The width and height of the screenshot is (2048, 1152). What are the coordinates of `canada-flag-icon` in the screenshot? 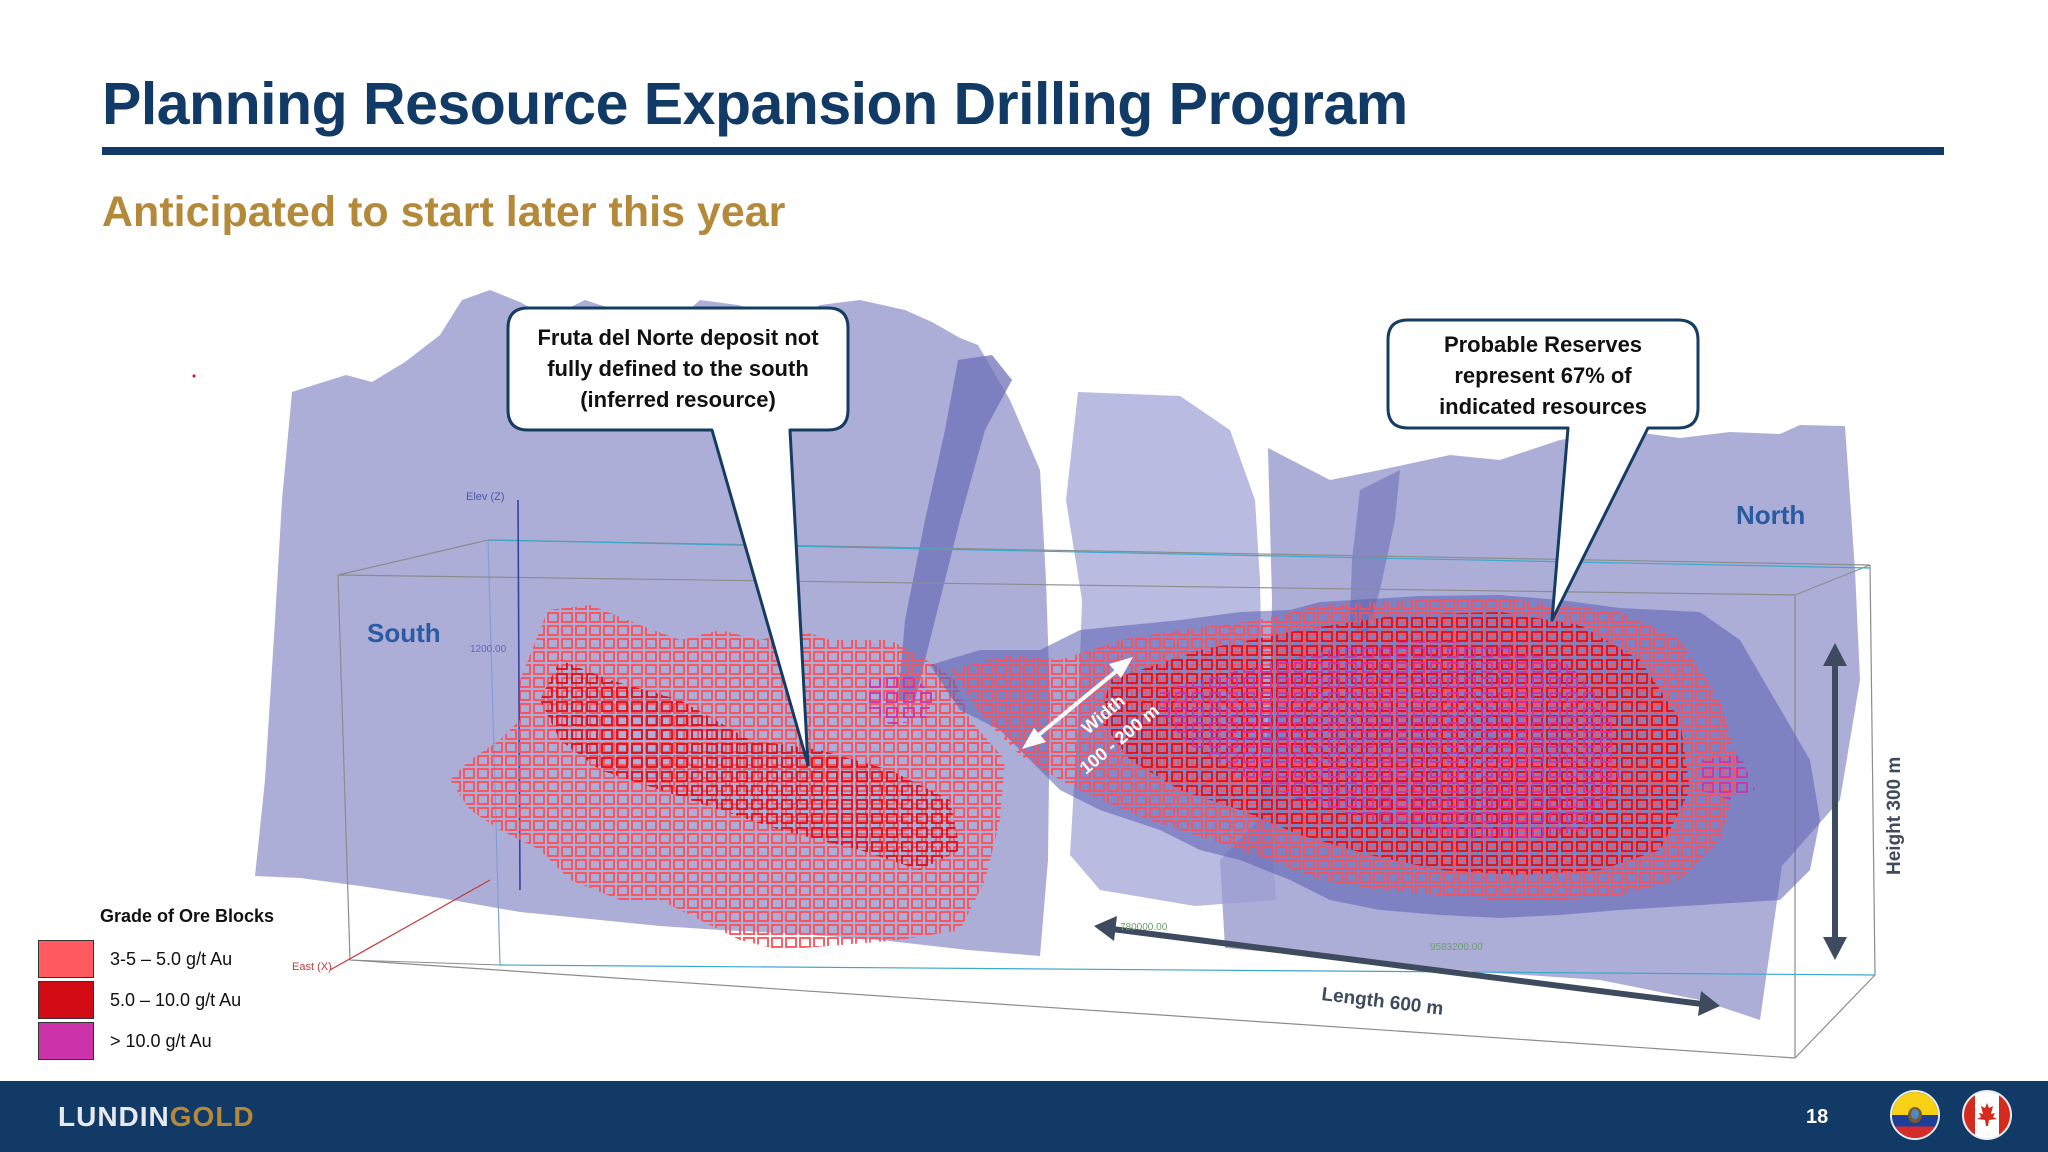 It's located at (1987, 1115).